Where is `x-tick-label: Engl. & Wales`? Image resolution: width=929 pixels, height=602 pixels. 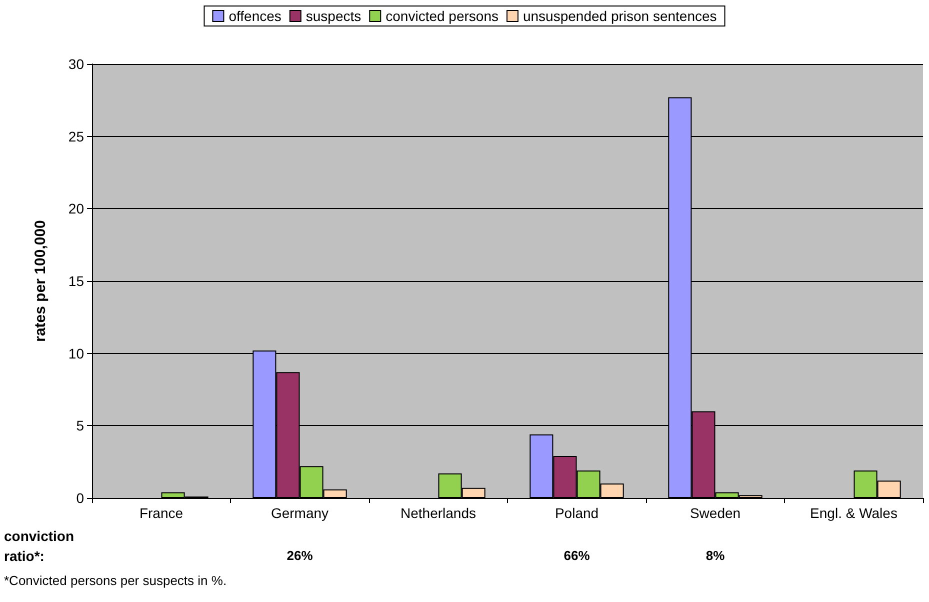
x-tick-label: Engl. & Wales is located at coordinates (854, 513).